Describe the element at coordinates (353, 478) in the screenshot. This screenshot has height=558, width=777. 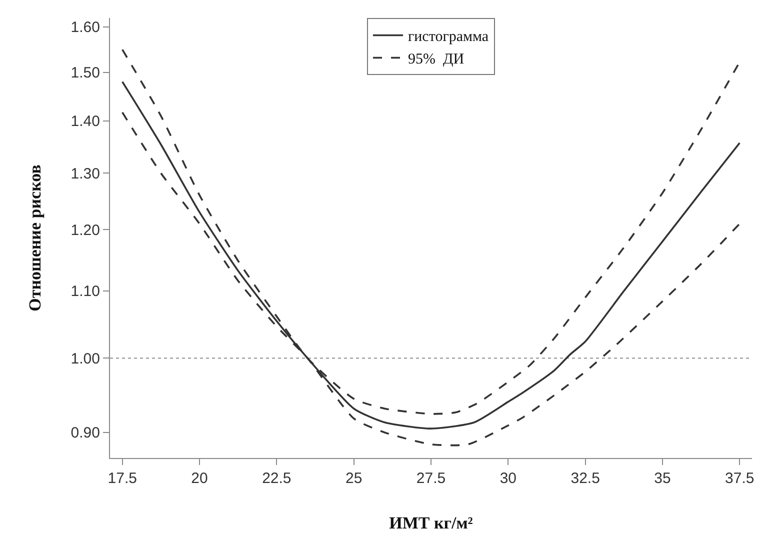
I see `x-tick-label: 25` at that location.